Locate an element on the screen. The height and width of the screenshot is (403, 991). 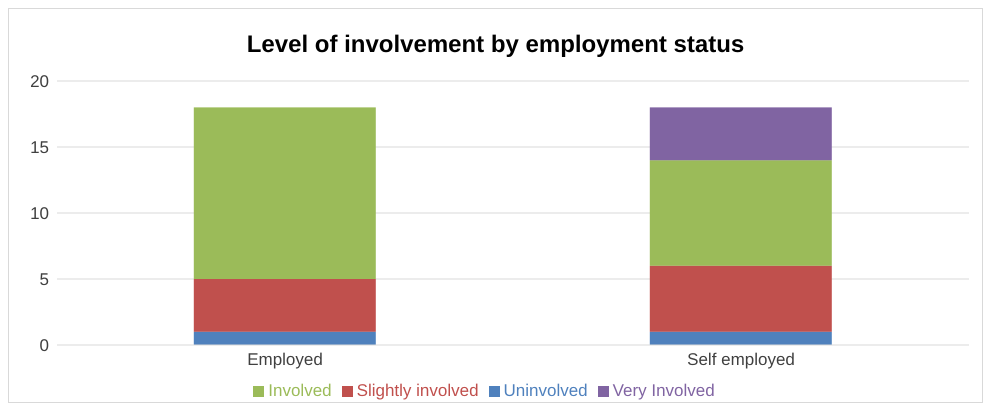
y-tick-label: 20 is located at coordinates (39, 82).